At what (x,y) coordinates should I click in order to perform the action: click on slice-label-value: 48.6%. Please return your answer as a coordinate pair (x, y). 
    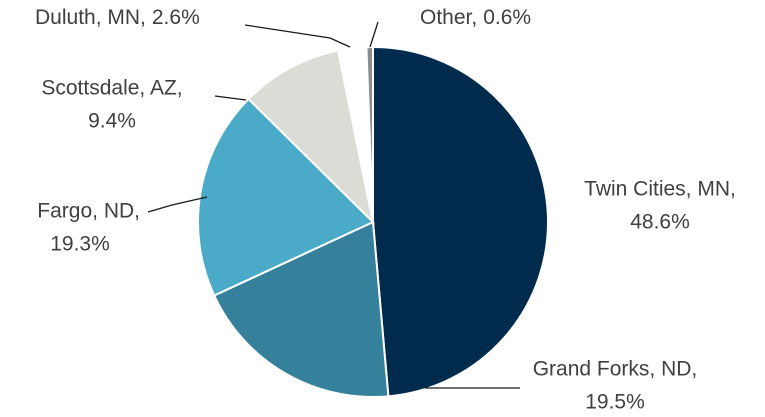
    Looking at the image, I should click on (660, 222).